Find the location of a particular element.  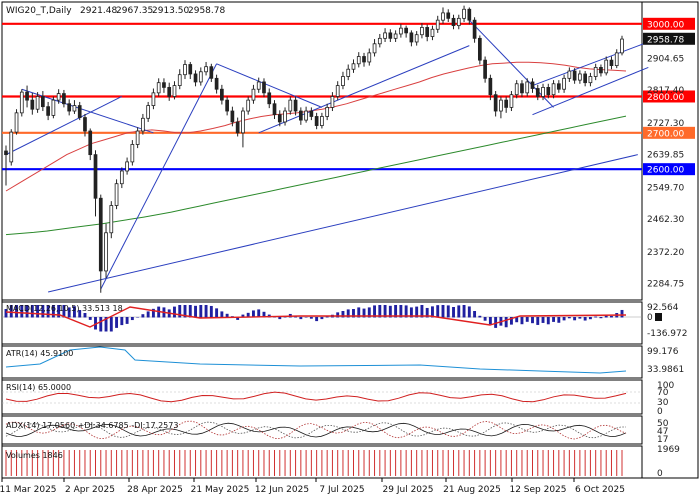

volume-tick-1: 0 is located at coordinates (660, 474).